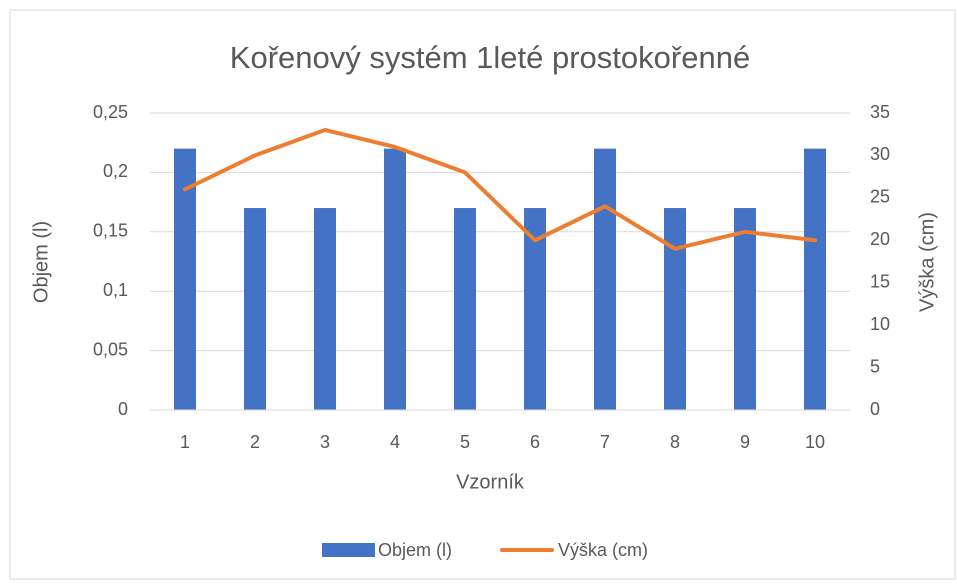 This screenshot has height=586, width=957. What do you see at coordinates (535, 442) in the screenshot?
I see `x-tick-label: 6` at bounding box center [535, 442].